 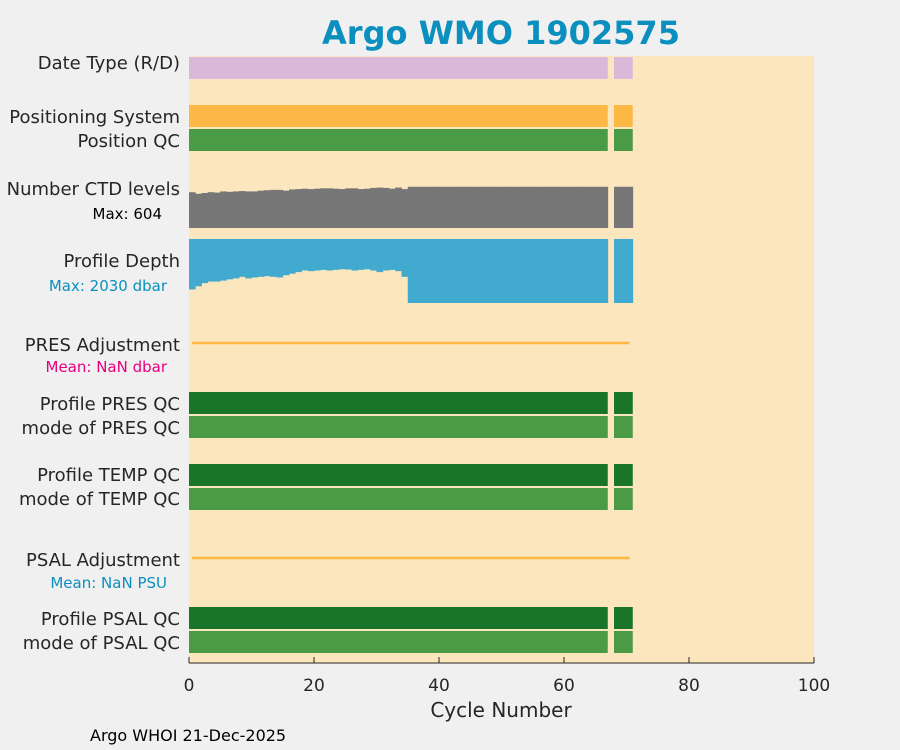 I want to click on row-label-date-type: Date Type (R/D), so click(x=109, y=63).